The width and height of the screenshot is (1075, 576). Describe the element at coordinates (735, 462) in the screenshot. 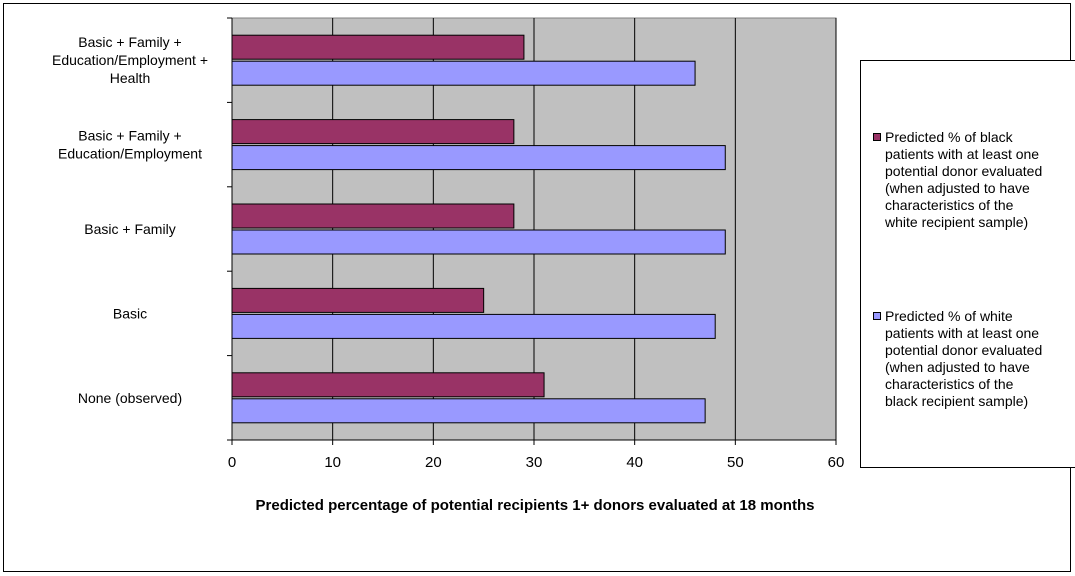

I see `x-tick-label: 50` at that location.